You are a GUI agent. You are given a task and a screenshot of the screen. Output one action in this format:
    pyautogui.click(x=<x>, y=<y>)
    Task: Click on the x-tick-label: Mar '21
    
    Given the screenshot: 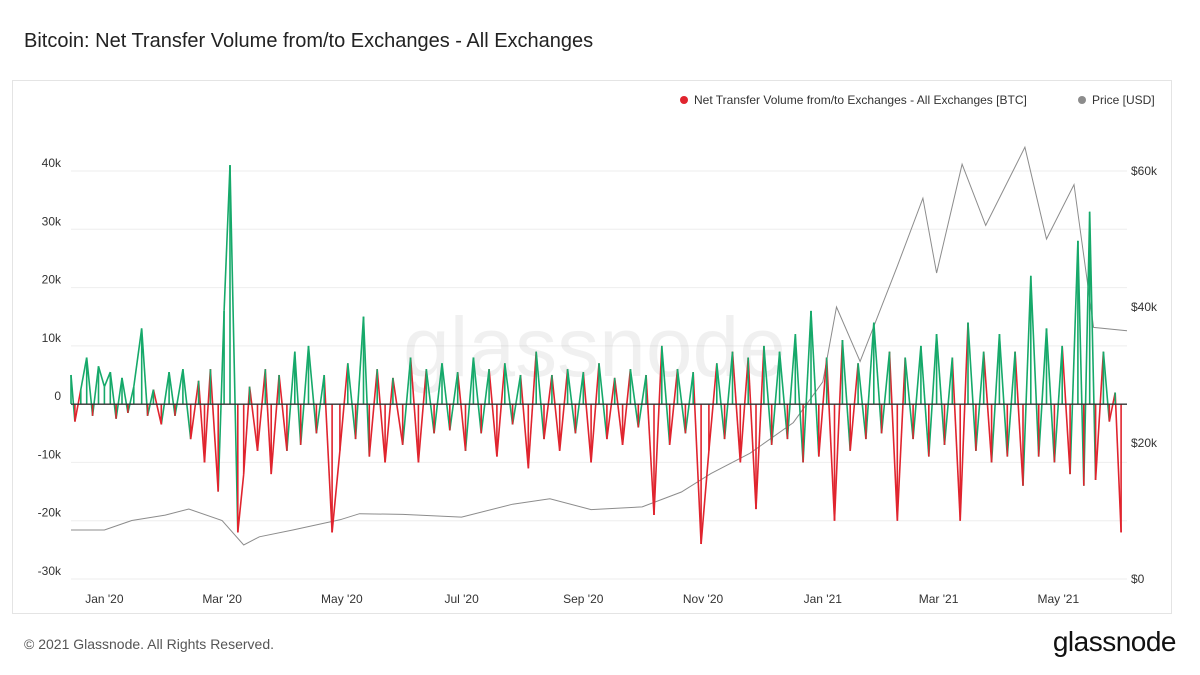 What is the action you would take?
    pyautogui.click(x=939, y=599)
    